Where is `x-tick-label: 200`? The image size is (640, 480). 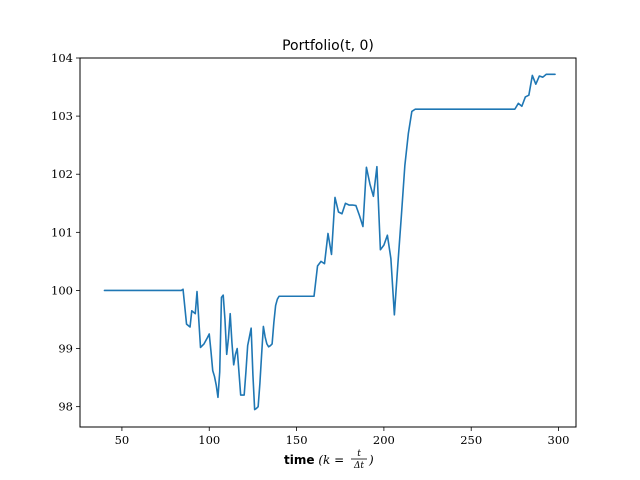 x-tick-label: 200 is located at coordinates (384, 440).